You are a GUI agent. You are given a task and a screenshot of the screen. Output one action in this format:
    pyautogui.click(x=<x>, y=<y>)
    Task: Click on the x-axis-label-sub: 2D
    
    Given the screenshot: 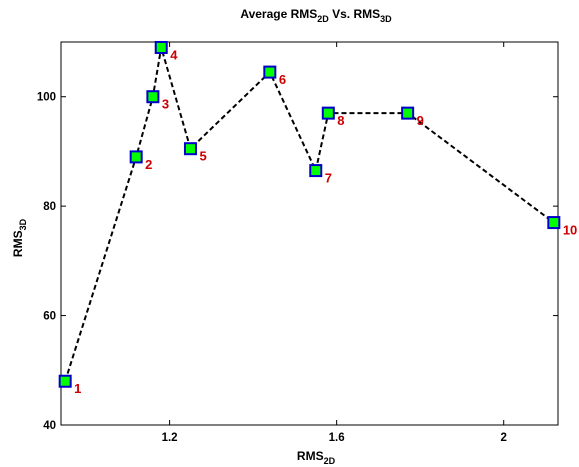 What is the action you would take?
    pyautogui.click(x=330, y=461)
    